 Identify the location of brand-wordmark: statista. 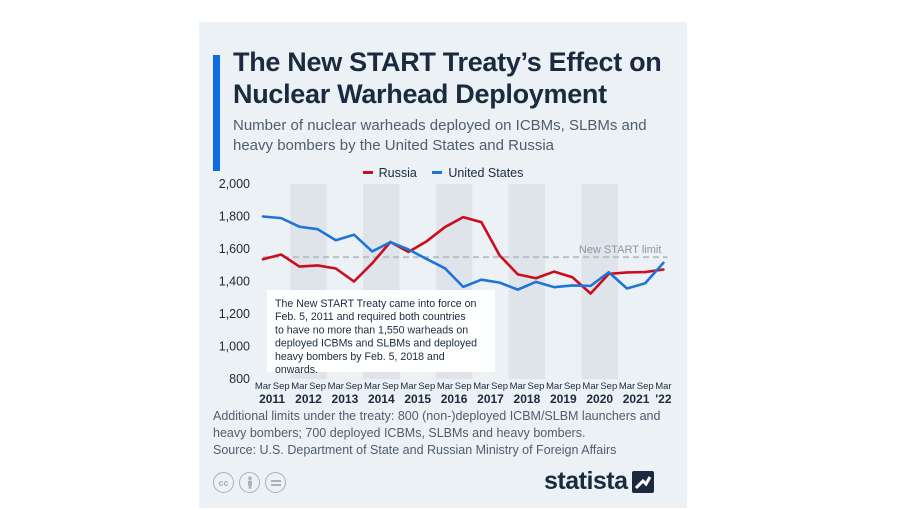
(586, 481).